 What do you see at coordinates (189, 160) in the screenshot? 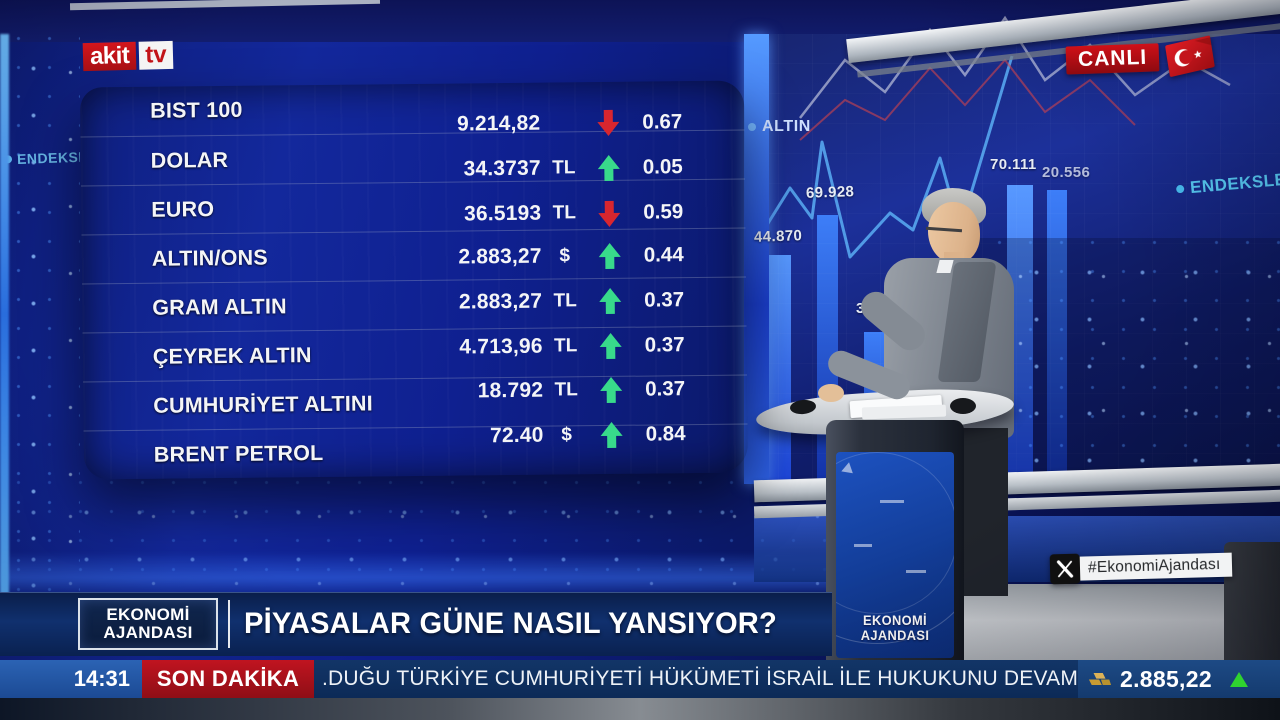
I see `instrument-label: DOLAR` at bounding box center [189, 160].